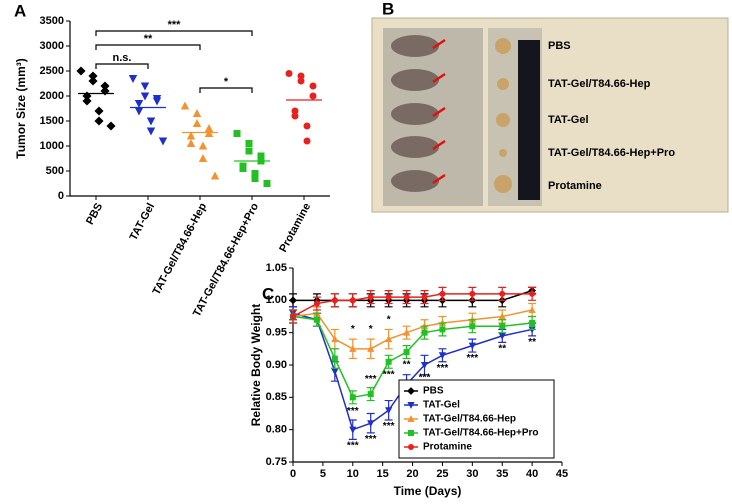 The height and width of the screenshot is (504, 732). I want to click on y-tick-label: 0.90, so click(276, 365).